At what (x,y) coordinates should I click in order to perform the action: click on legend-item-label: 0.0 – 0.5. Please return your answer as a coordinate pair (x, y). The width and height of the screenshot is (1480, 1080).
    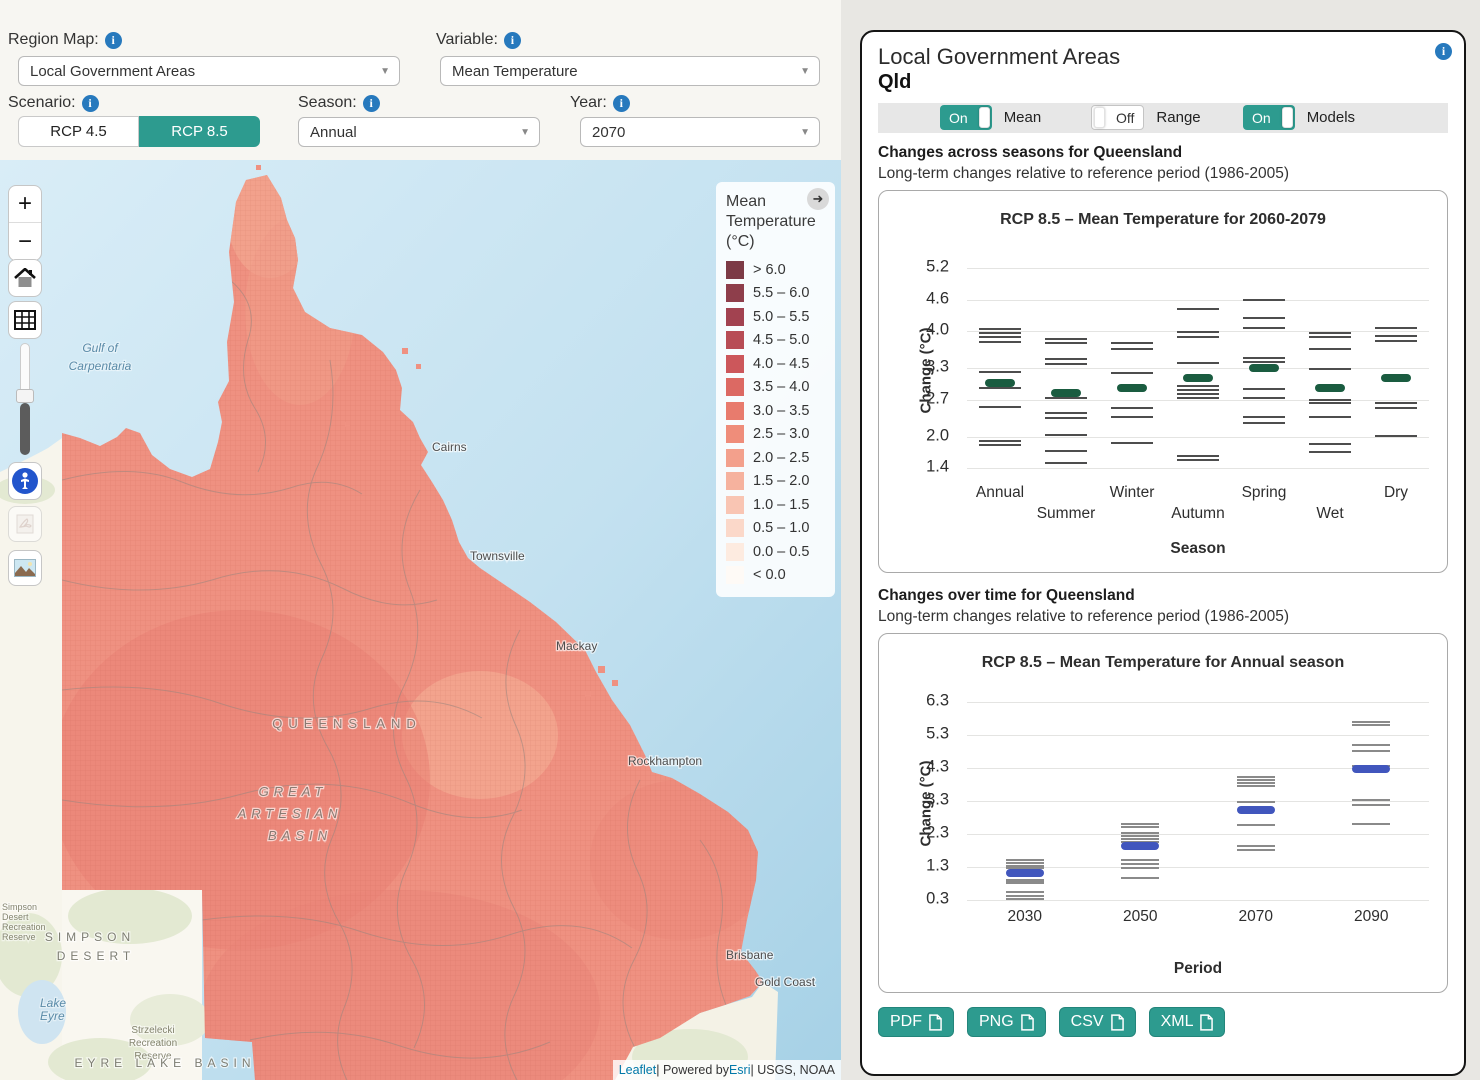
    Looking at the image, I should click on (781, 551).